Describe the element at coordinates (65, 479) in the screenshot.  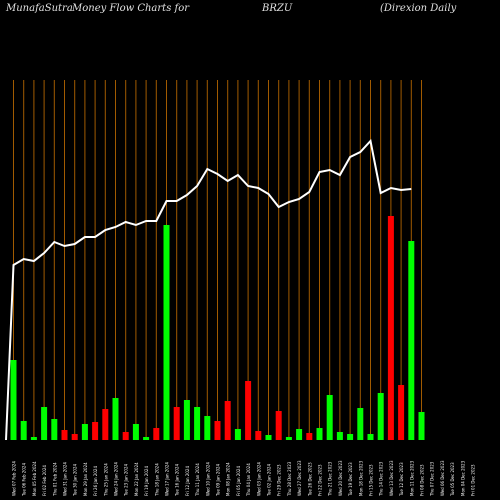
I see `date-tick-label: Wed 31 Jan 2024` at that location.